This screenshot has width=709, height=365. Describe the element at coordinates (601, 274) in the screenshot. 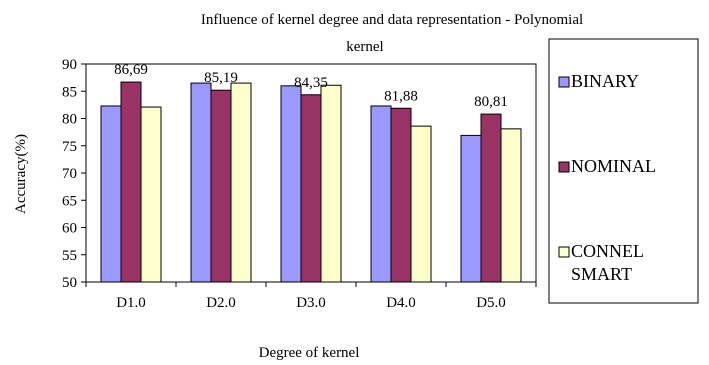

I see `legend-label: SMART` at that location.